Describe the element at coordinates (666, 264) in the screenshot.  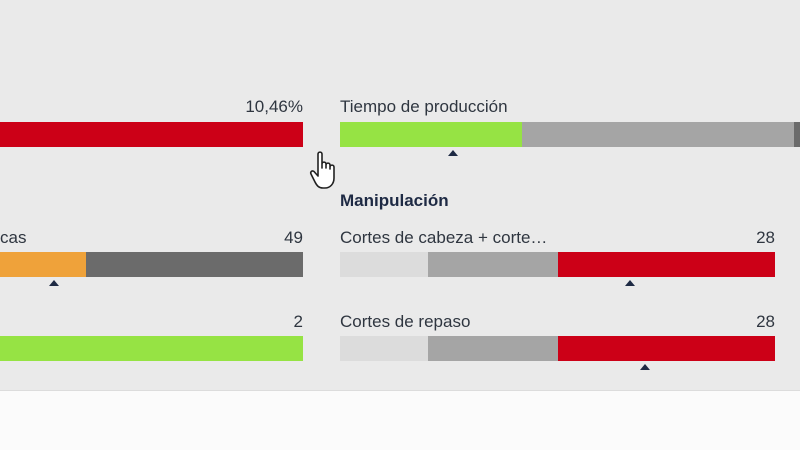
I see `head-cuts-bar-red-segment` at that location.